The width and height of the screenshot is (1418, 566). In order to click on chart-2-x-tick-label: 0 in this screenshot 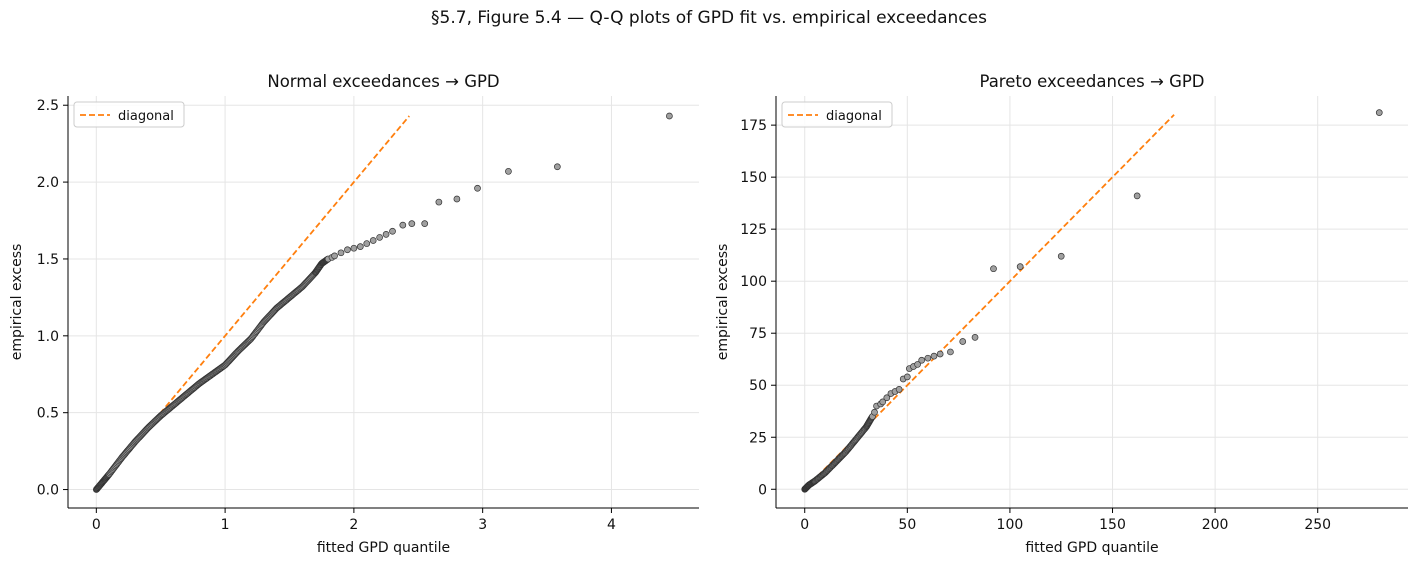, I will do `click(804, 525)`.